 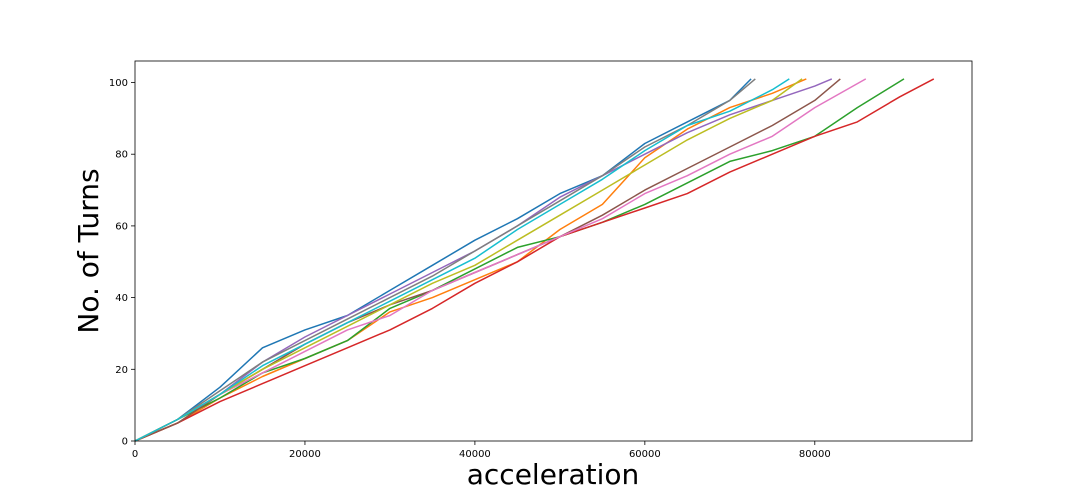 What do you see at coordinates (121, 298) in the screenshot?
I see `y-tick-label: 40` at bounding box center [121, 298].